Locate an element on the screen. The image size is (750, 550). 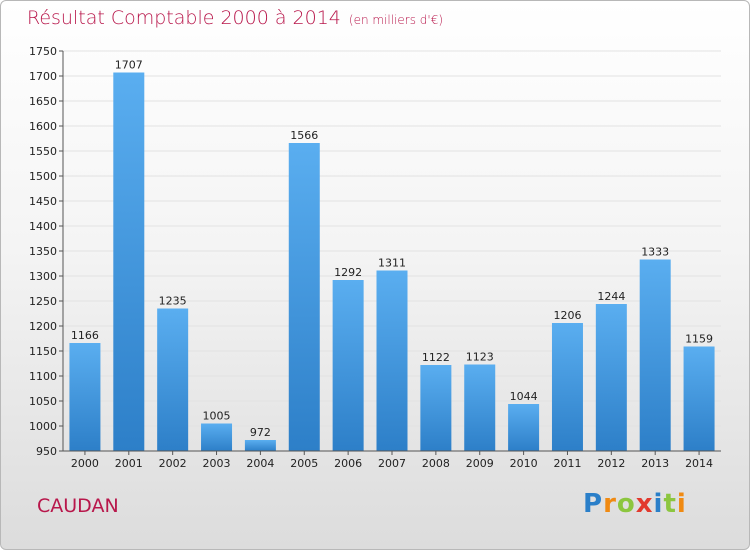
y-tick-label: 950 is located at coordinates (46, 451).